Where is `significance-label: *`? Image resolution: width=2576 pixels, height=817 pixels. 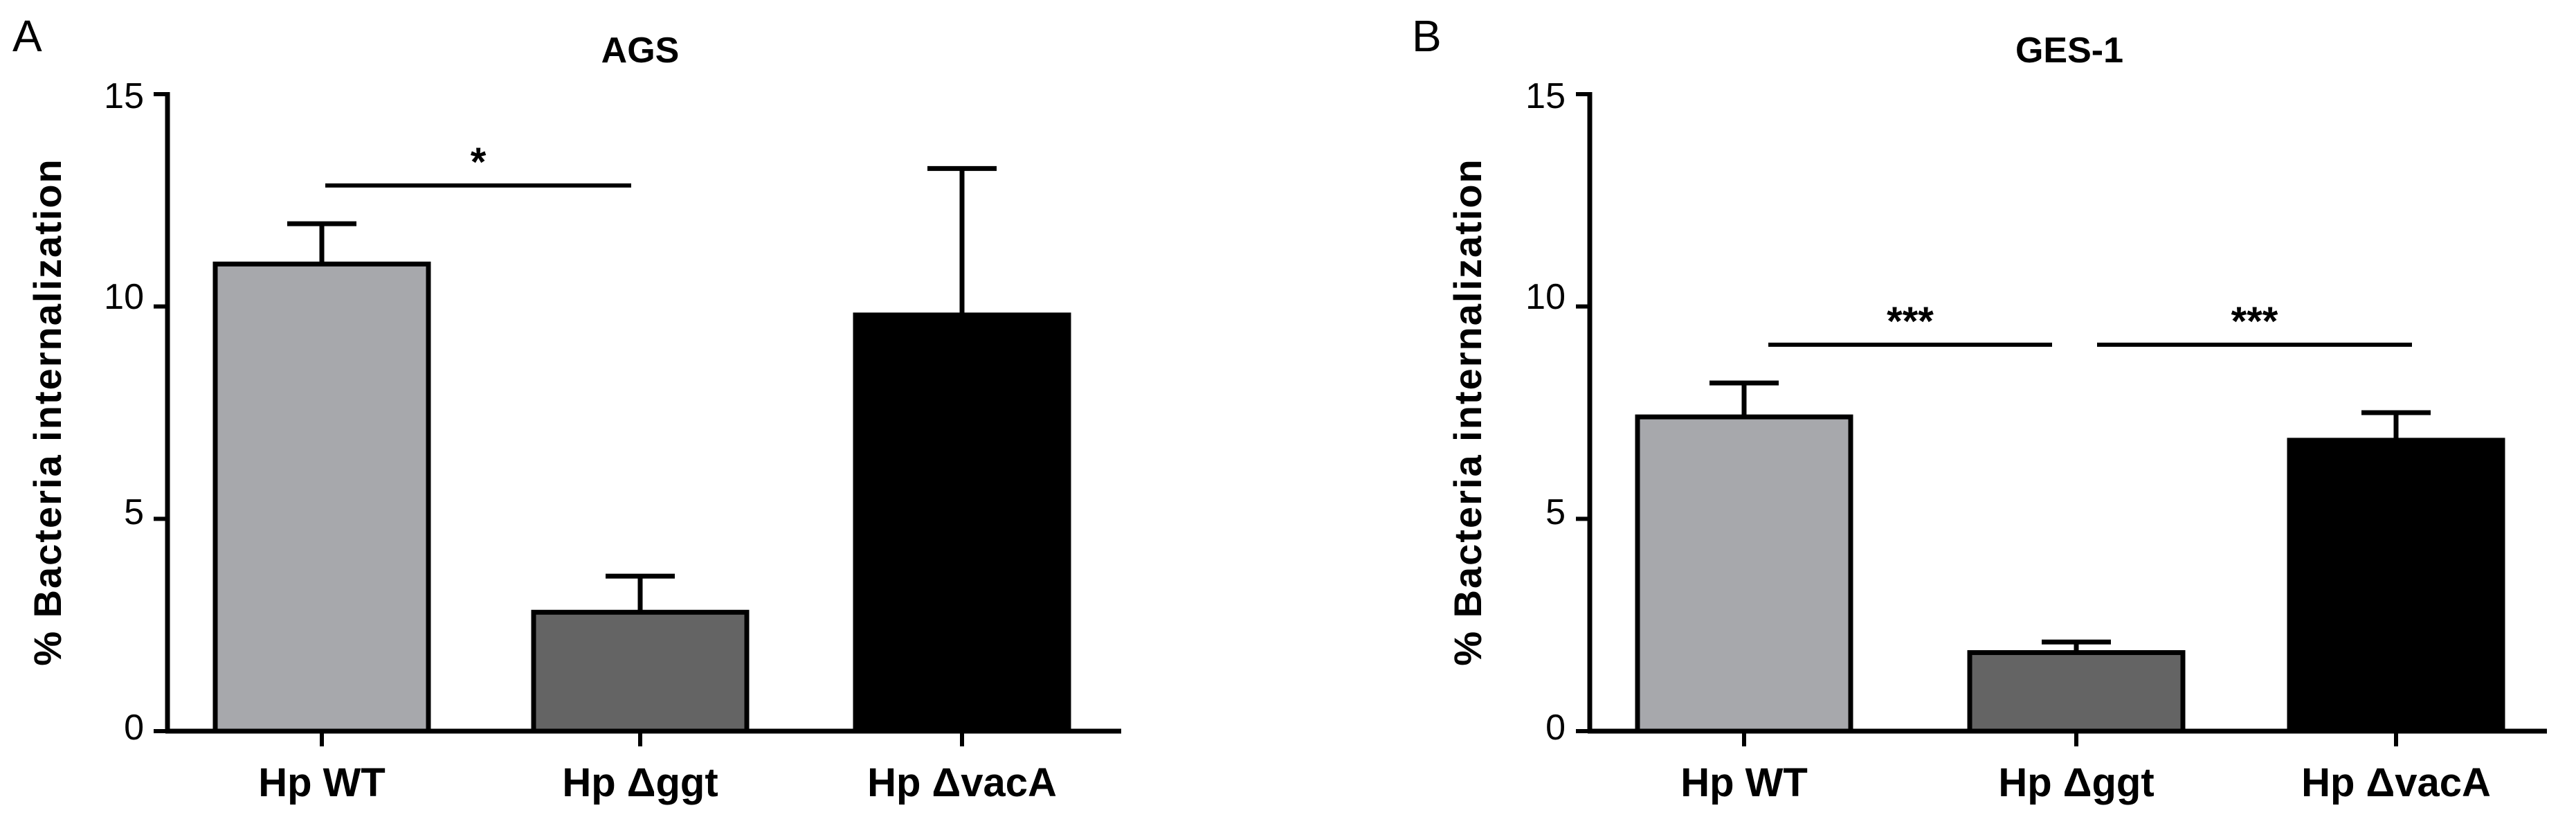 significance-label: * is located at coordinates (479, 162).